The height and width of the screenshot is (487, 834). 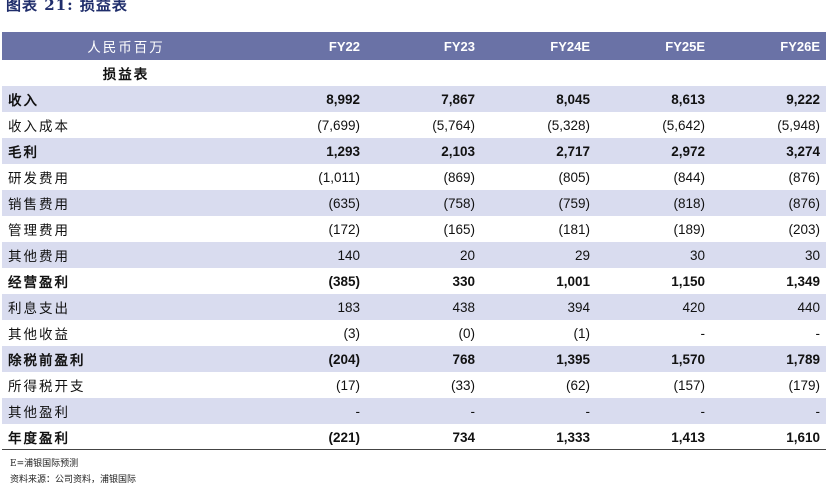 What do you see at coordinates (693, 307) in the screenshot?
I see `value-cell: 420` at bounding box center [693, 307].